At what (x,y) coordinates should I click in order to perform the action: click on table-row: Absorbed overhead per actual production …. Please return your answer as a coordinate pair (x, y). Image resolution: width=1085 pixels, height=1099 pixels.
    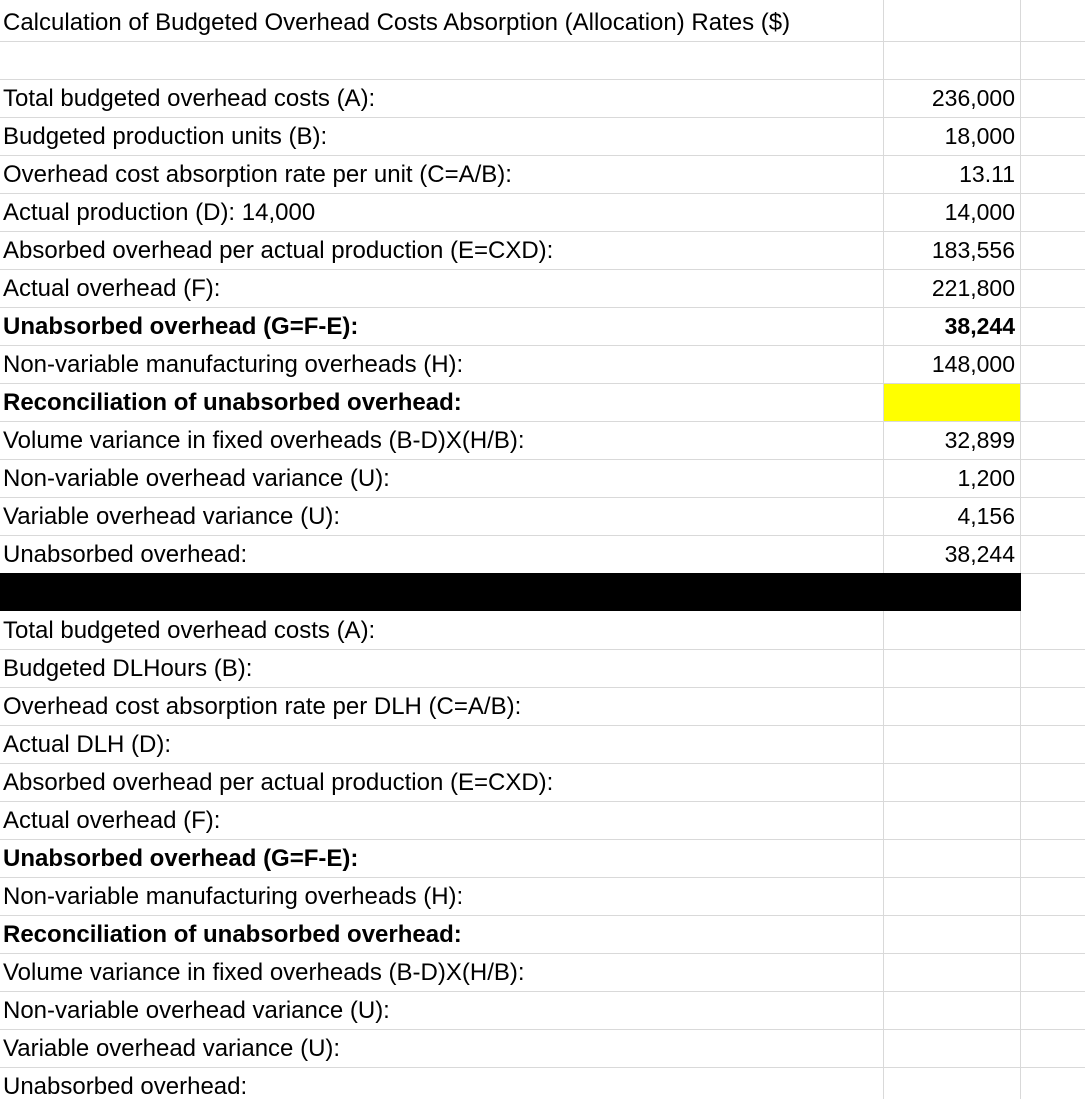
    Looking at the image, I should click on (542, 251).